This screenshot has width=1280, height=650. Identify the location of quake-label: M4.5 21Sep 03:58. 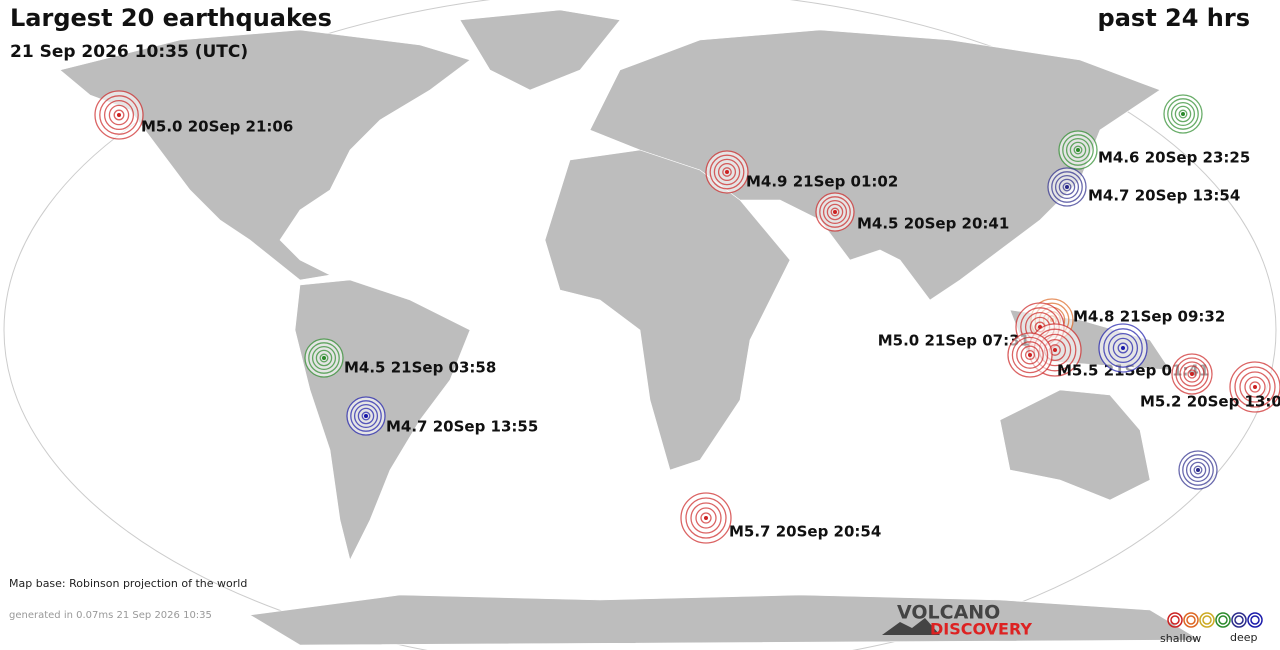
(420, 368).